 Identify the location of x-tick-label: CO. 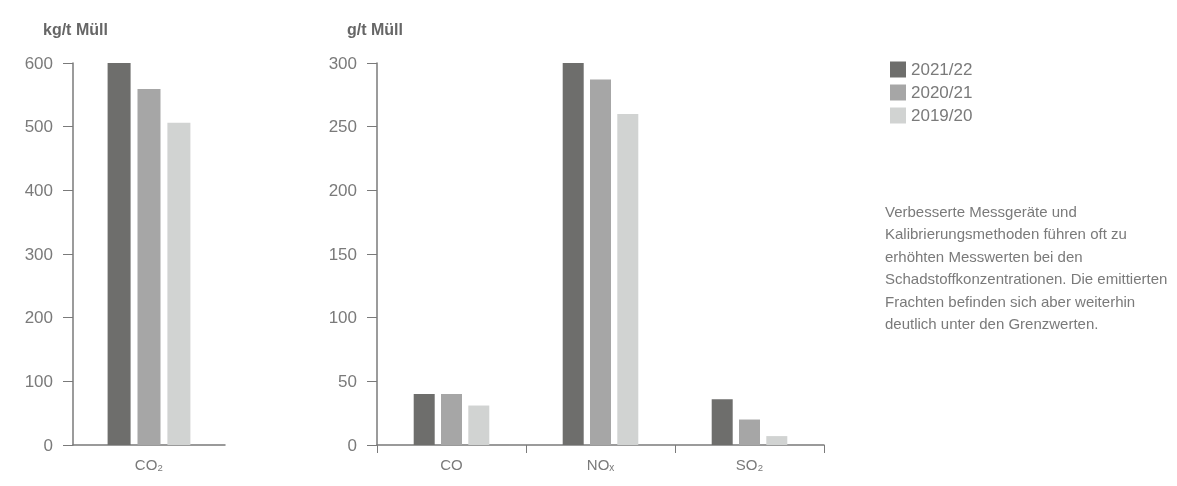
(451, 464).